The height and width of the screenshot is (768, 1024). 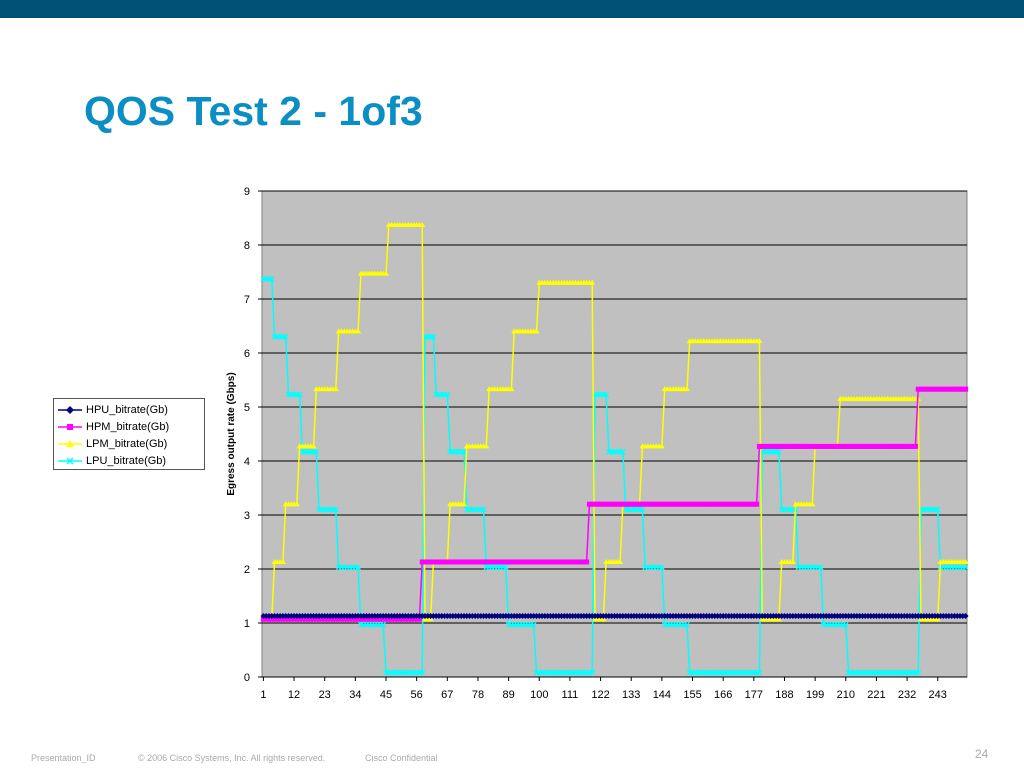 What do you see at coordinates (631, 695) in the screenshot?
I see `x-tick-label: 133` at bounding box center [631, 695].